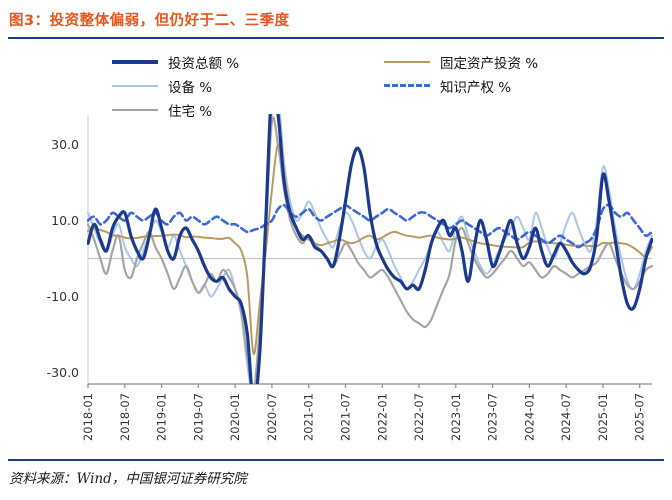 Image resolution: width=672 pixels, height=500 pixels. Describe the element at coordinates (382, 417) in the screenshot. I see `x-tick-label: 2022-01` at that location.